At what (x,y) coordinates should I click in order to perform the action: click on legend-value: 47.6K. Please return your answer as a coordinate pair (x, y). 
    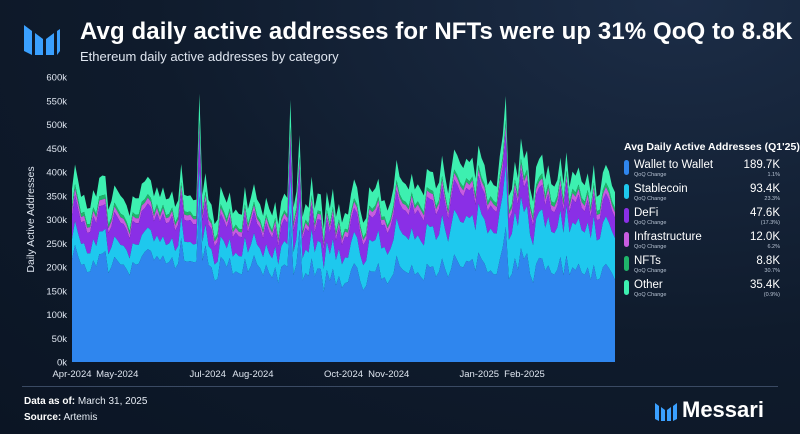
    Looking at the image, I should click on (764, 213).